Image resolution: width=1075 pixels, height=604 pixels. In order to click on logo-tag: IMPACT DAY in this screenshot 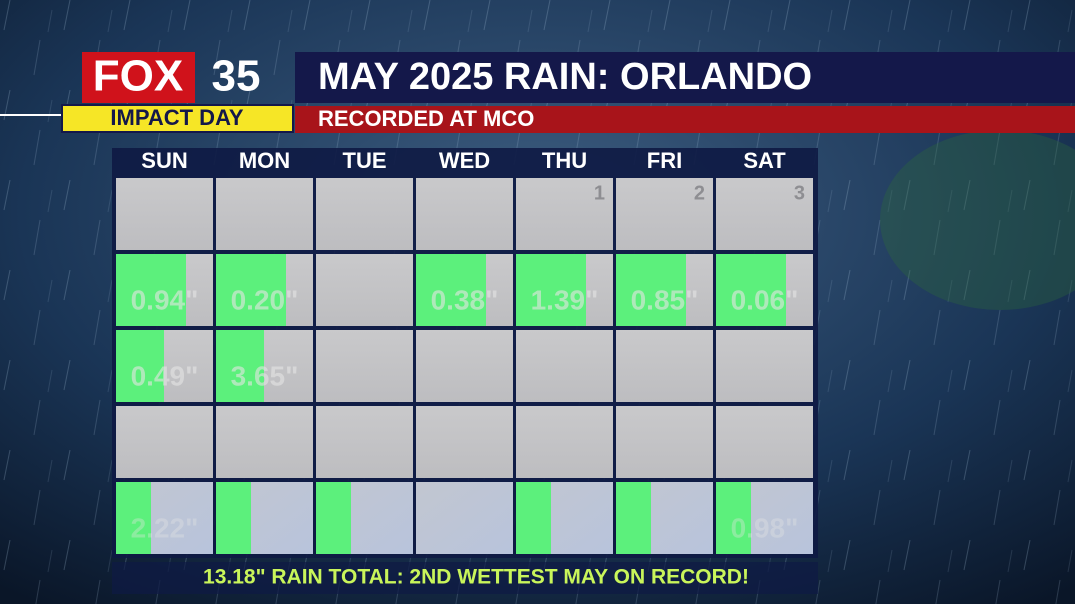, I will do `click(177, 117)`.